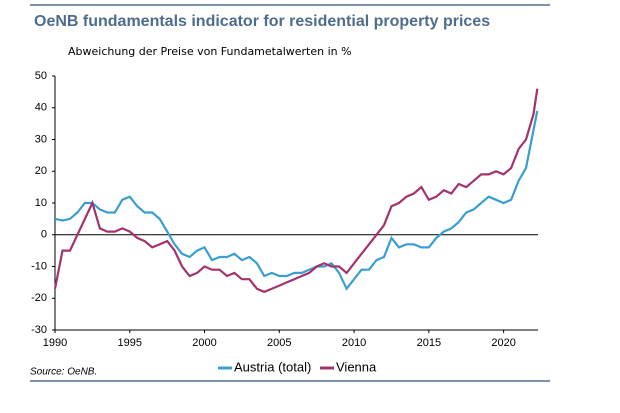  What do you see at coordinates (204, 343) in the screenshot?
I see `x-tick-label: 2000` at bounding box center [204, 343].